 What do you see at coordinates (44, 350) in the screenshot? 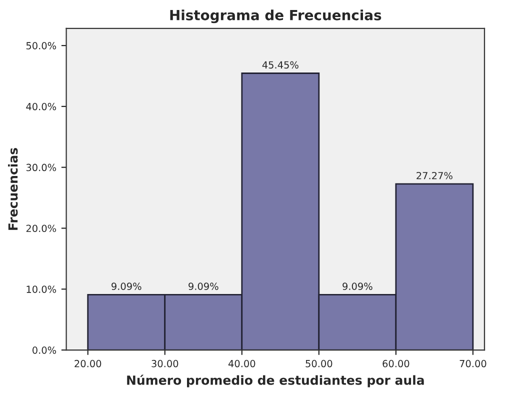
I see `y-tick-label: 0.0%` at bounding box center [44, 350].